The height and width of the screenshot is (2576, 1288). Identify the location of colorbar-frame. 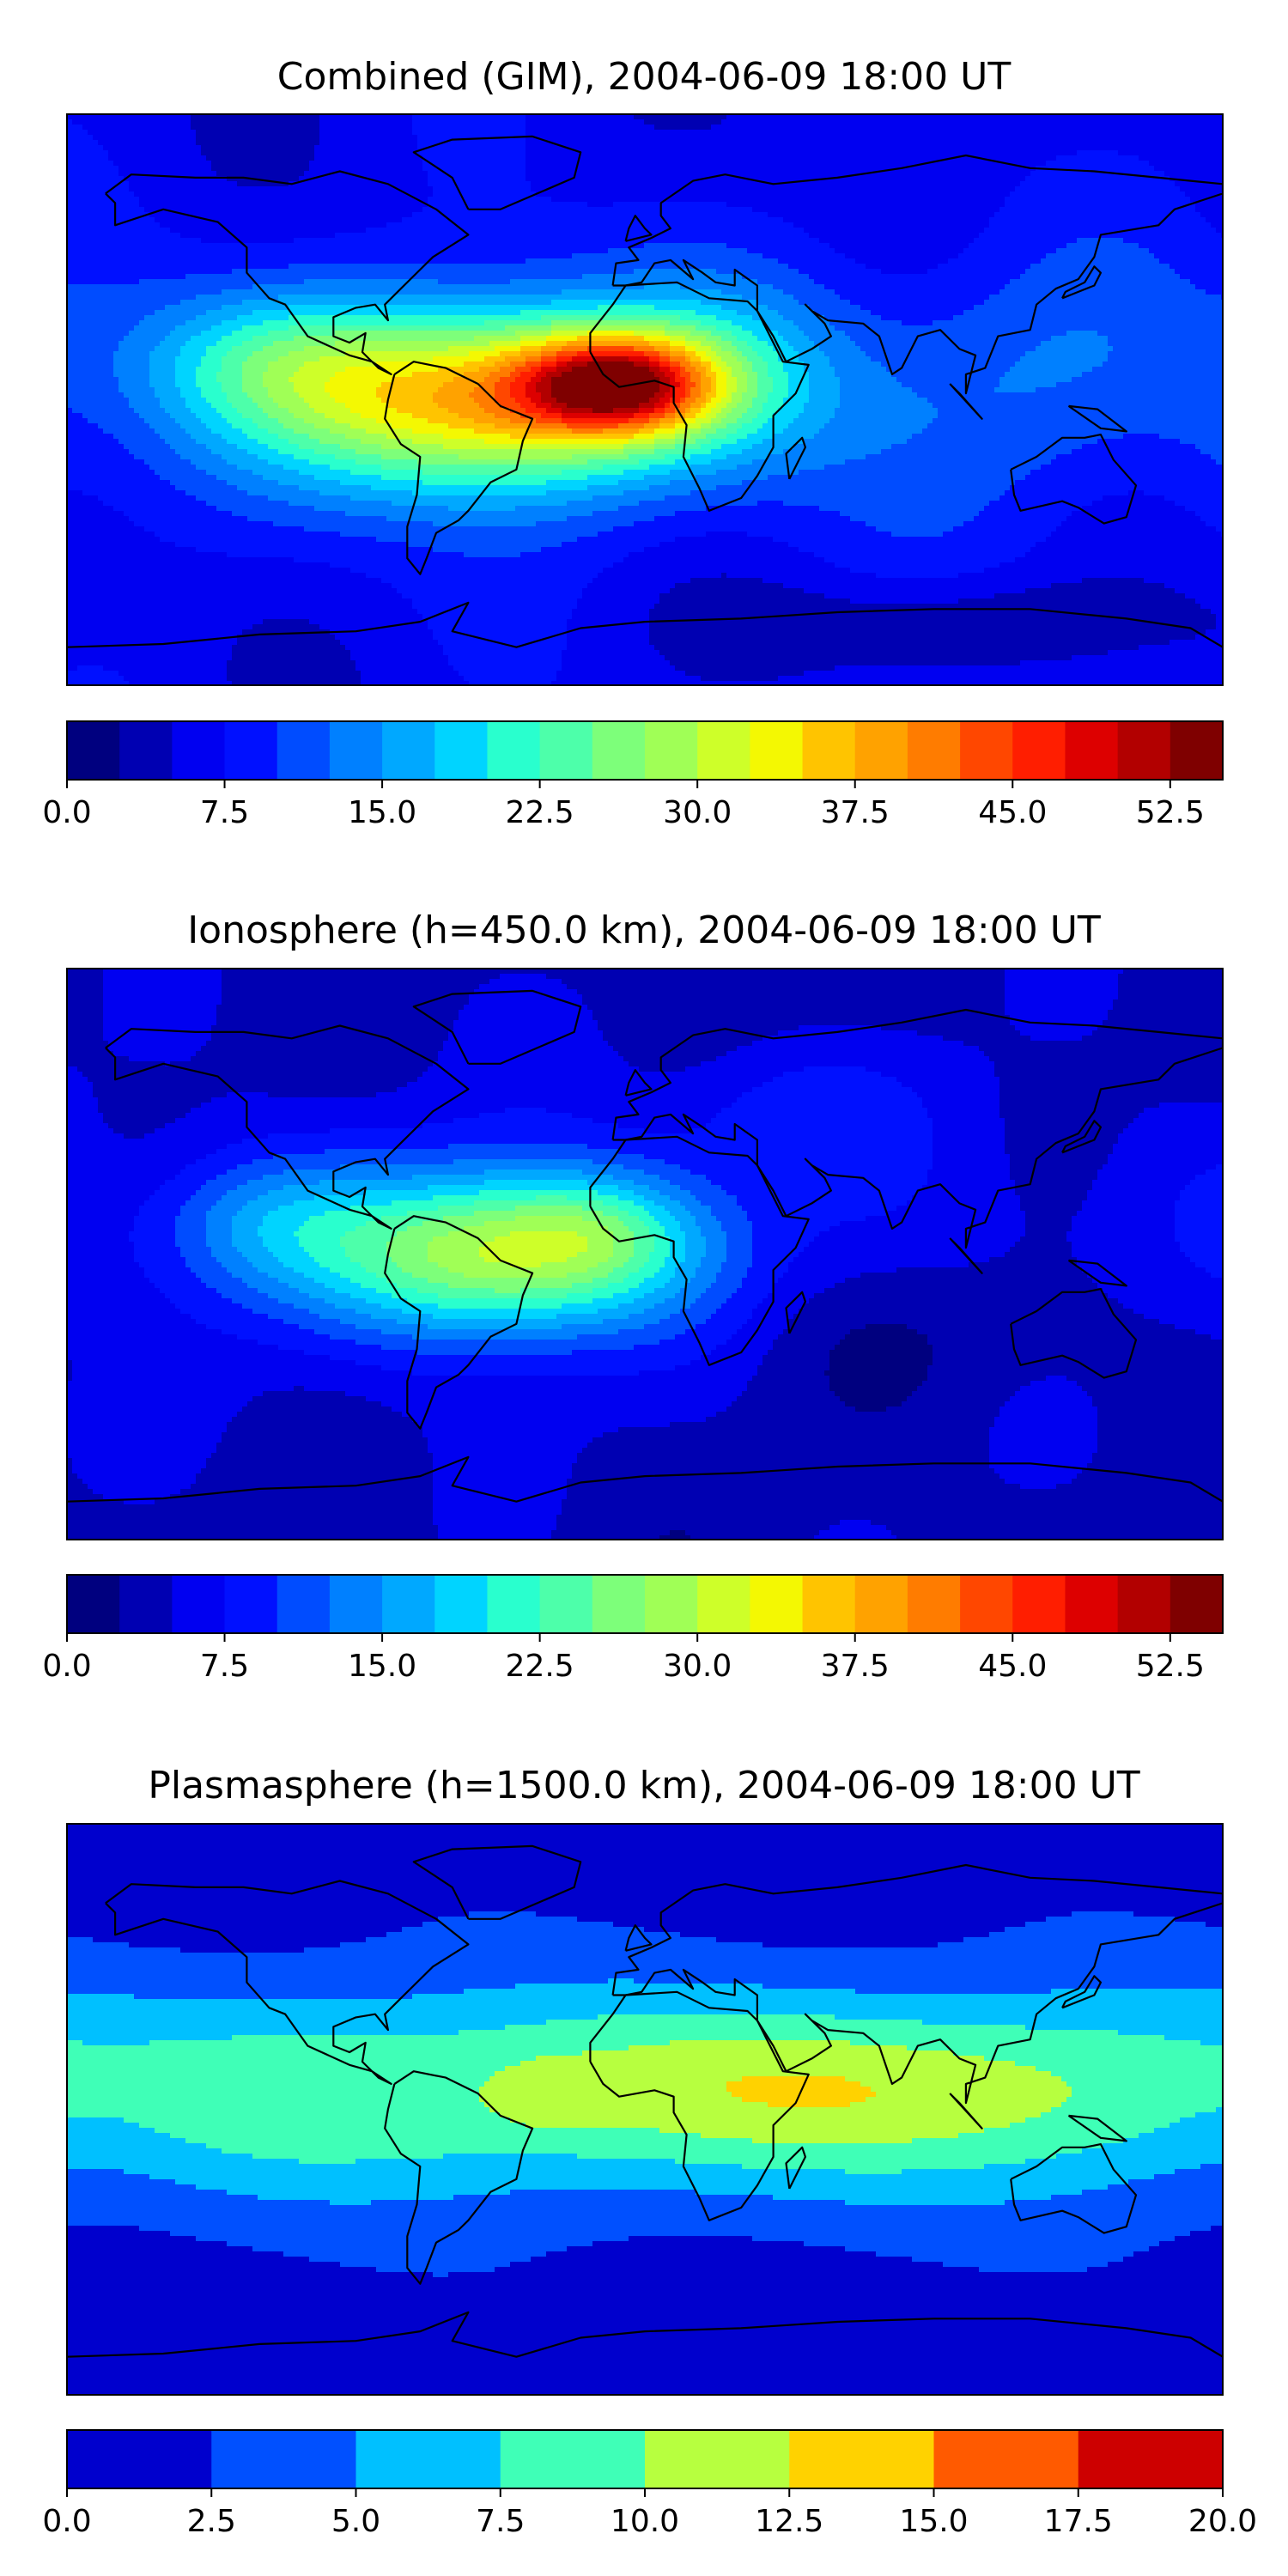
(645, 750).